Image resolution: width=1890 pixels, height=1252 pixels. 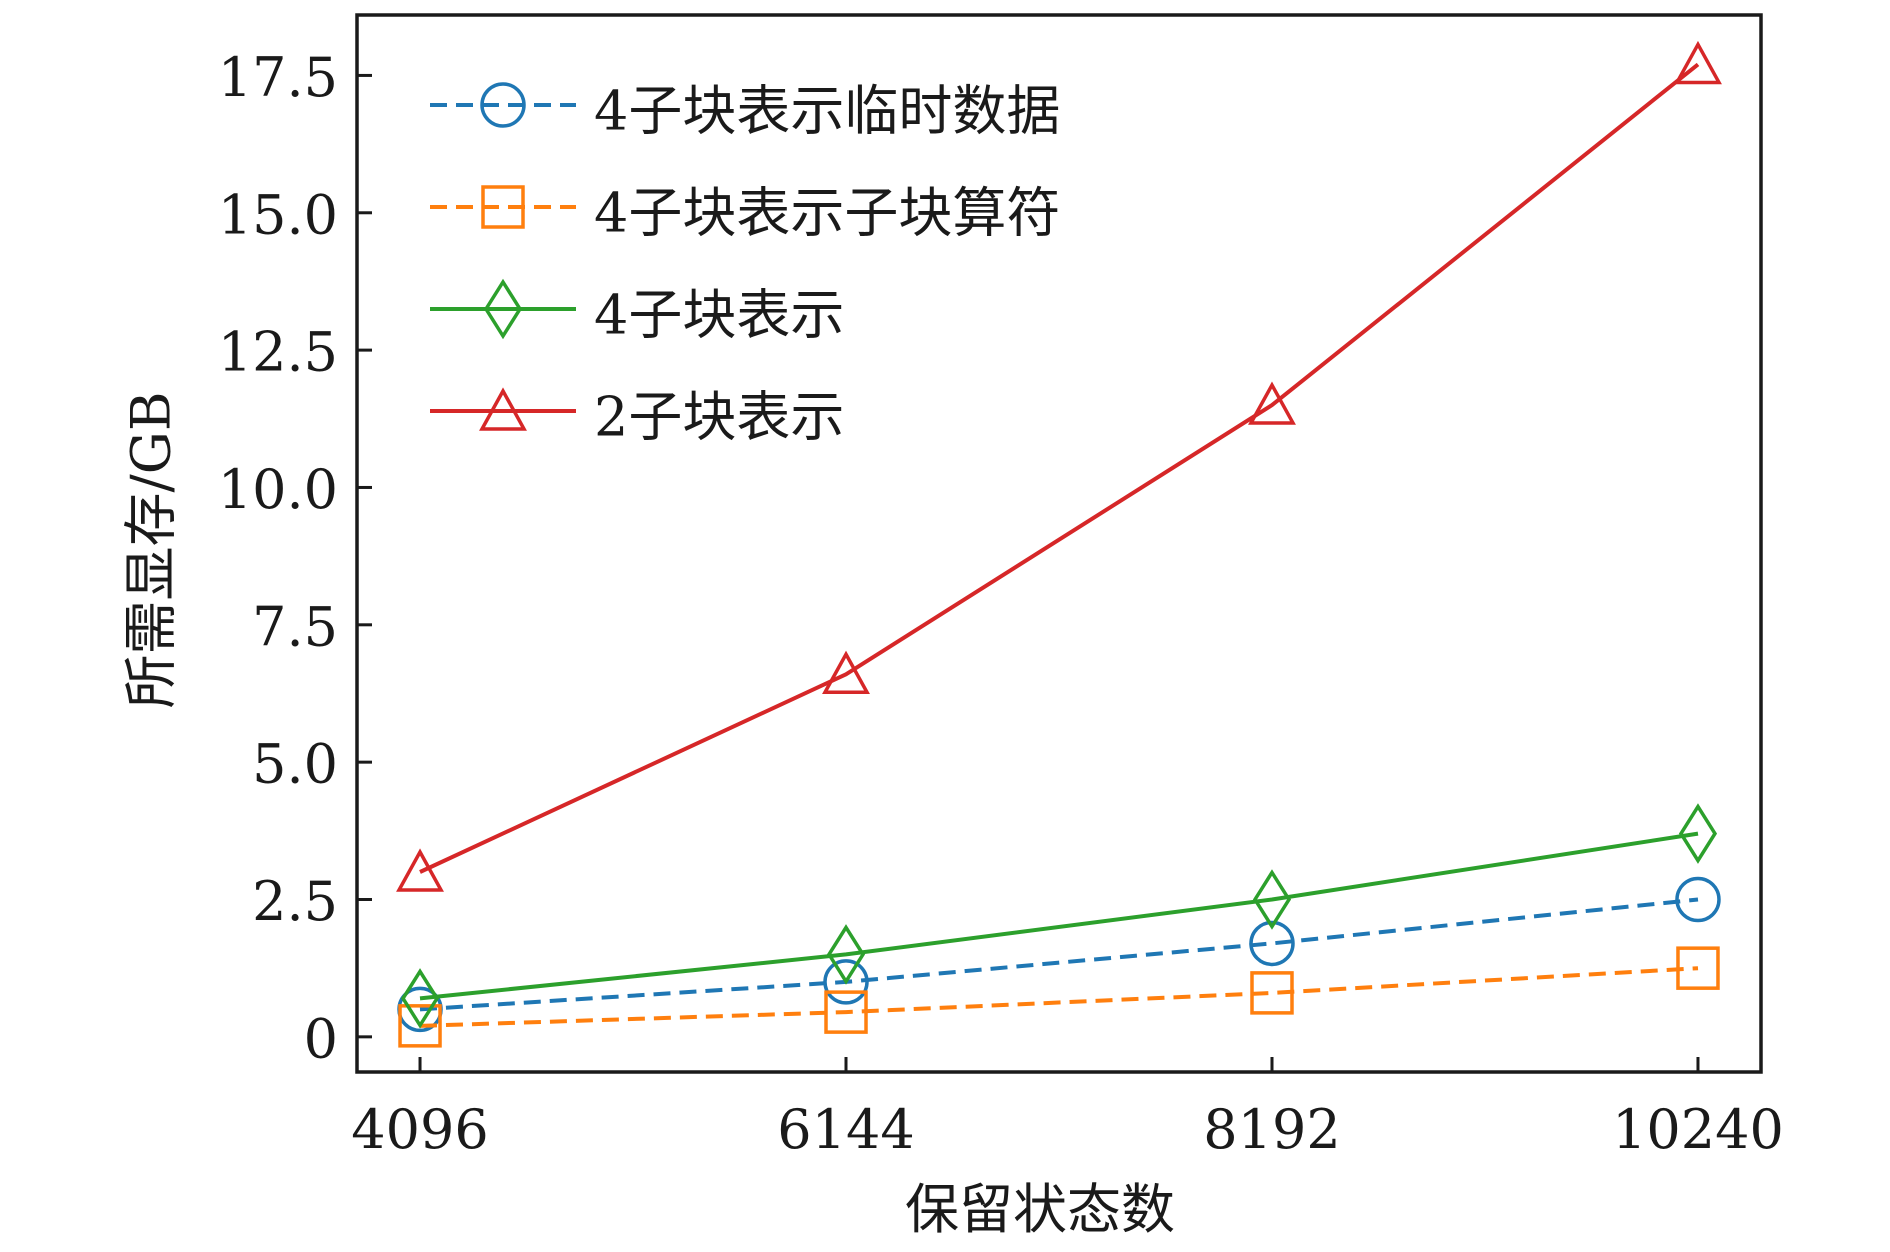 I want to click on legend-label-4block-block-operator: 4子块表示子块算符, so click(x=827, y=213).